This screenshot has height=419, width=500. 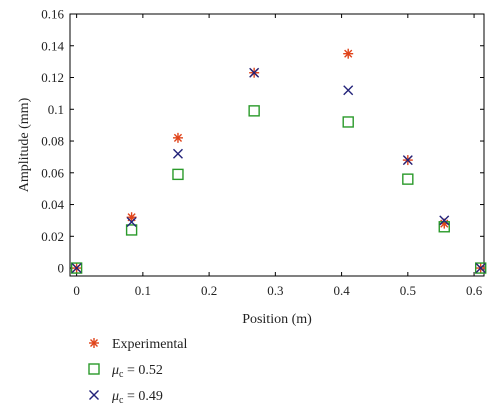 What do you see at coordinates (56, 109) in the screenshot?
I see `y-tick-label: 0.1` at bounding box center [56, 109].